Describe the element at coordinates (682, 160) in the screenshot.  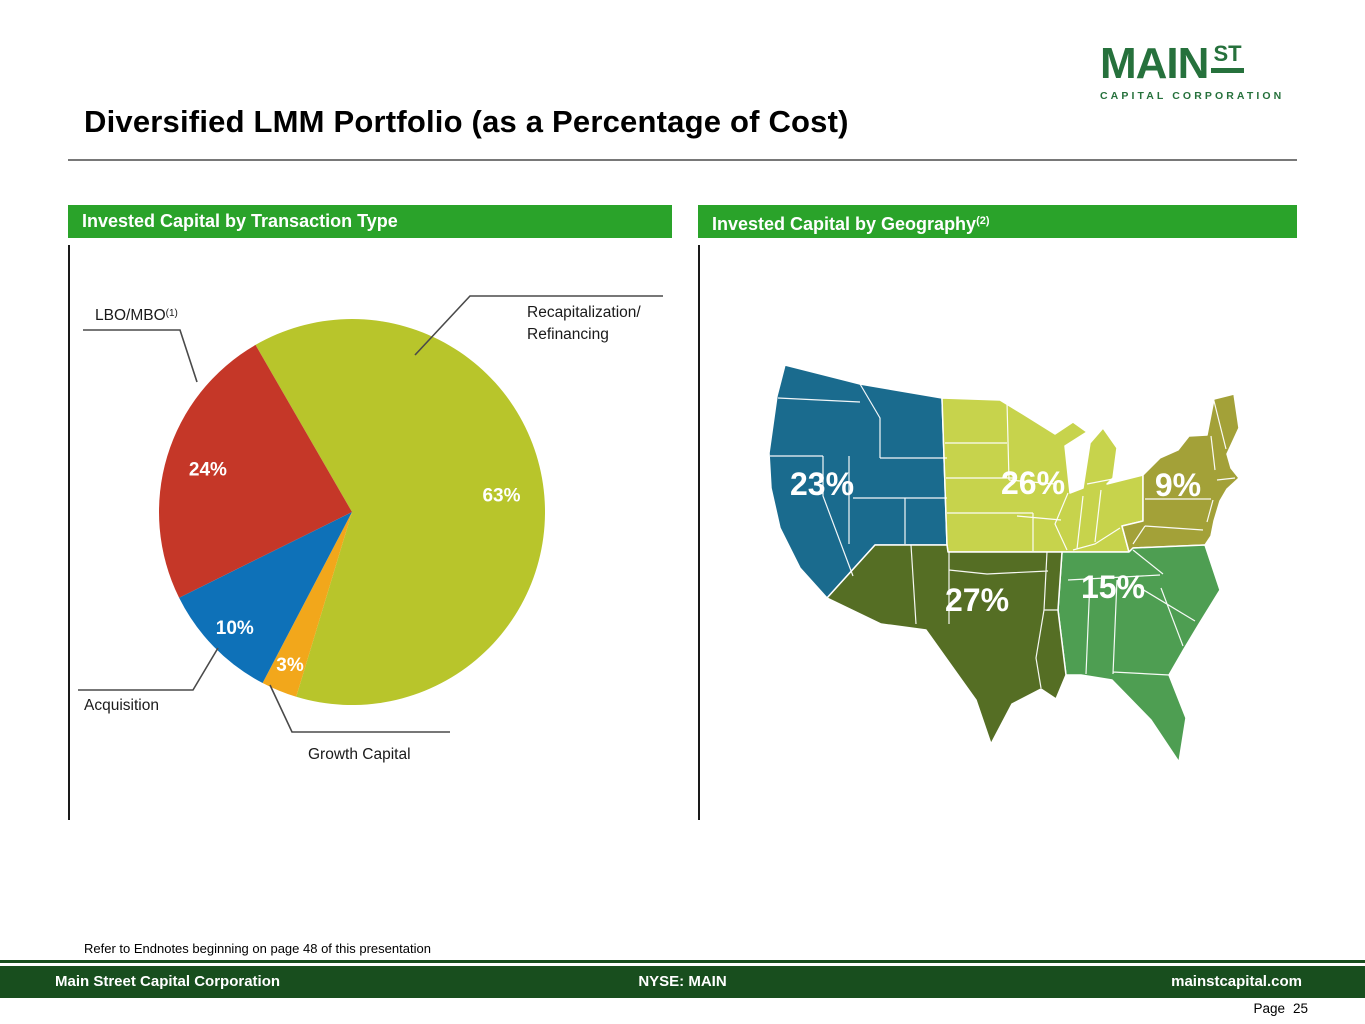
I see `title-divider` at that location.